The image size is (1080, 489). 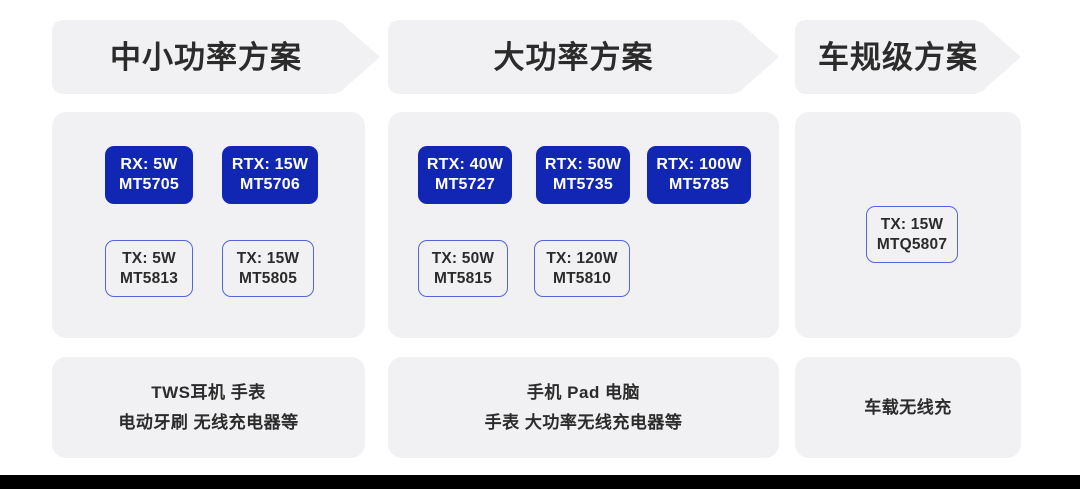 I want to click on product-chip-mt5805: TX: 15W MT5805, so click(x=268, y=268).